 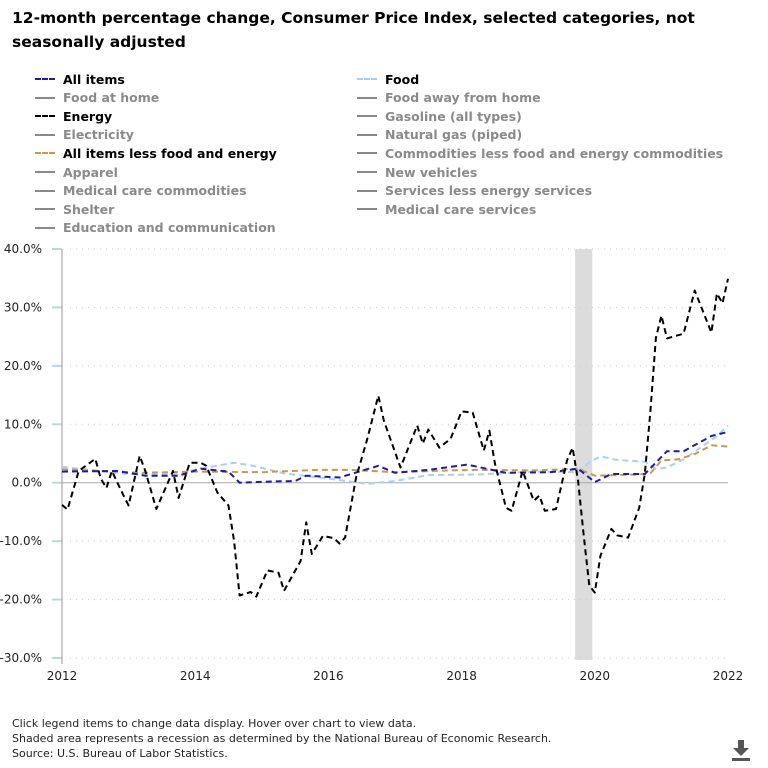 I want to click on legend-item: Medical care services, so click(x=446, y=209).